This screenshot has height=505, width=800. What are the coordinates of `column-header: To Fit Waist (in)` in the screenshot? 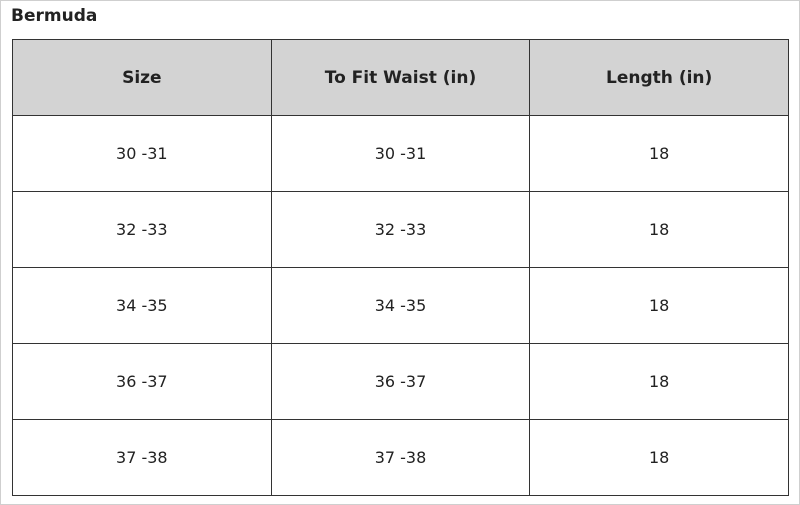 It's located at (400, 77).